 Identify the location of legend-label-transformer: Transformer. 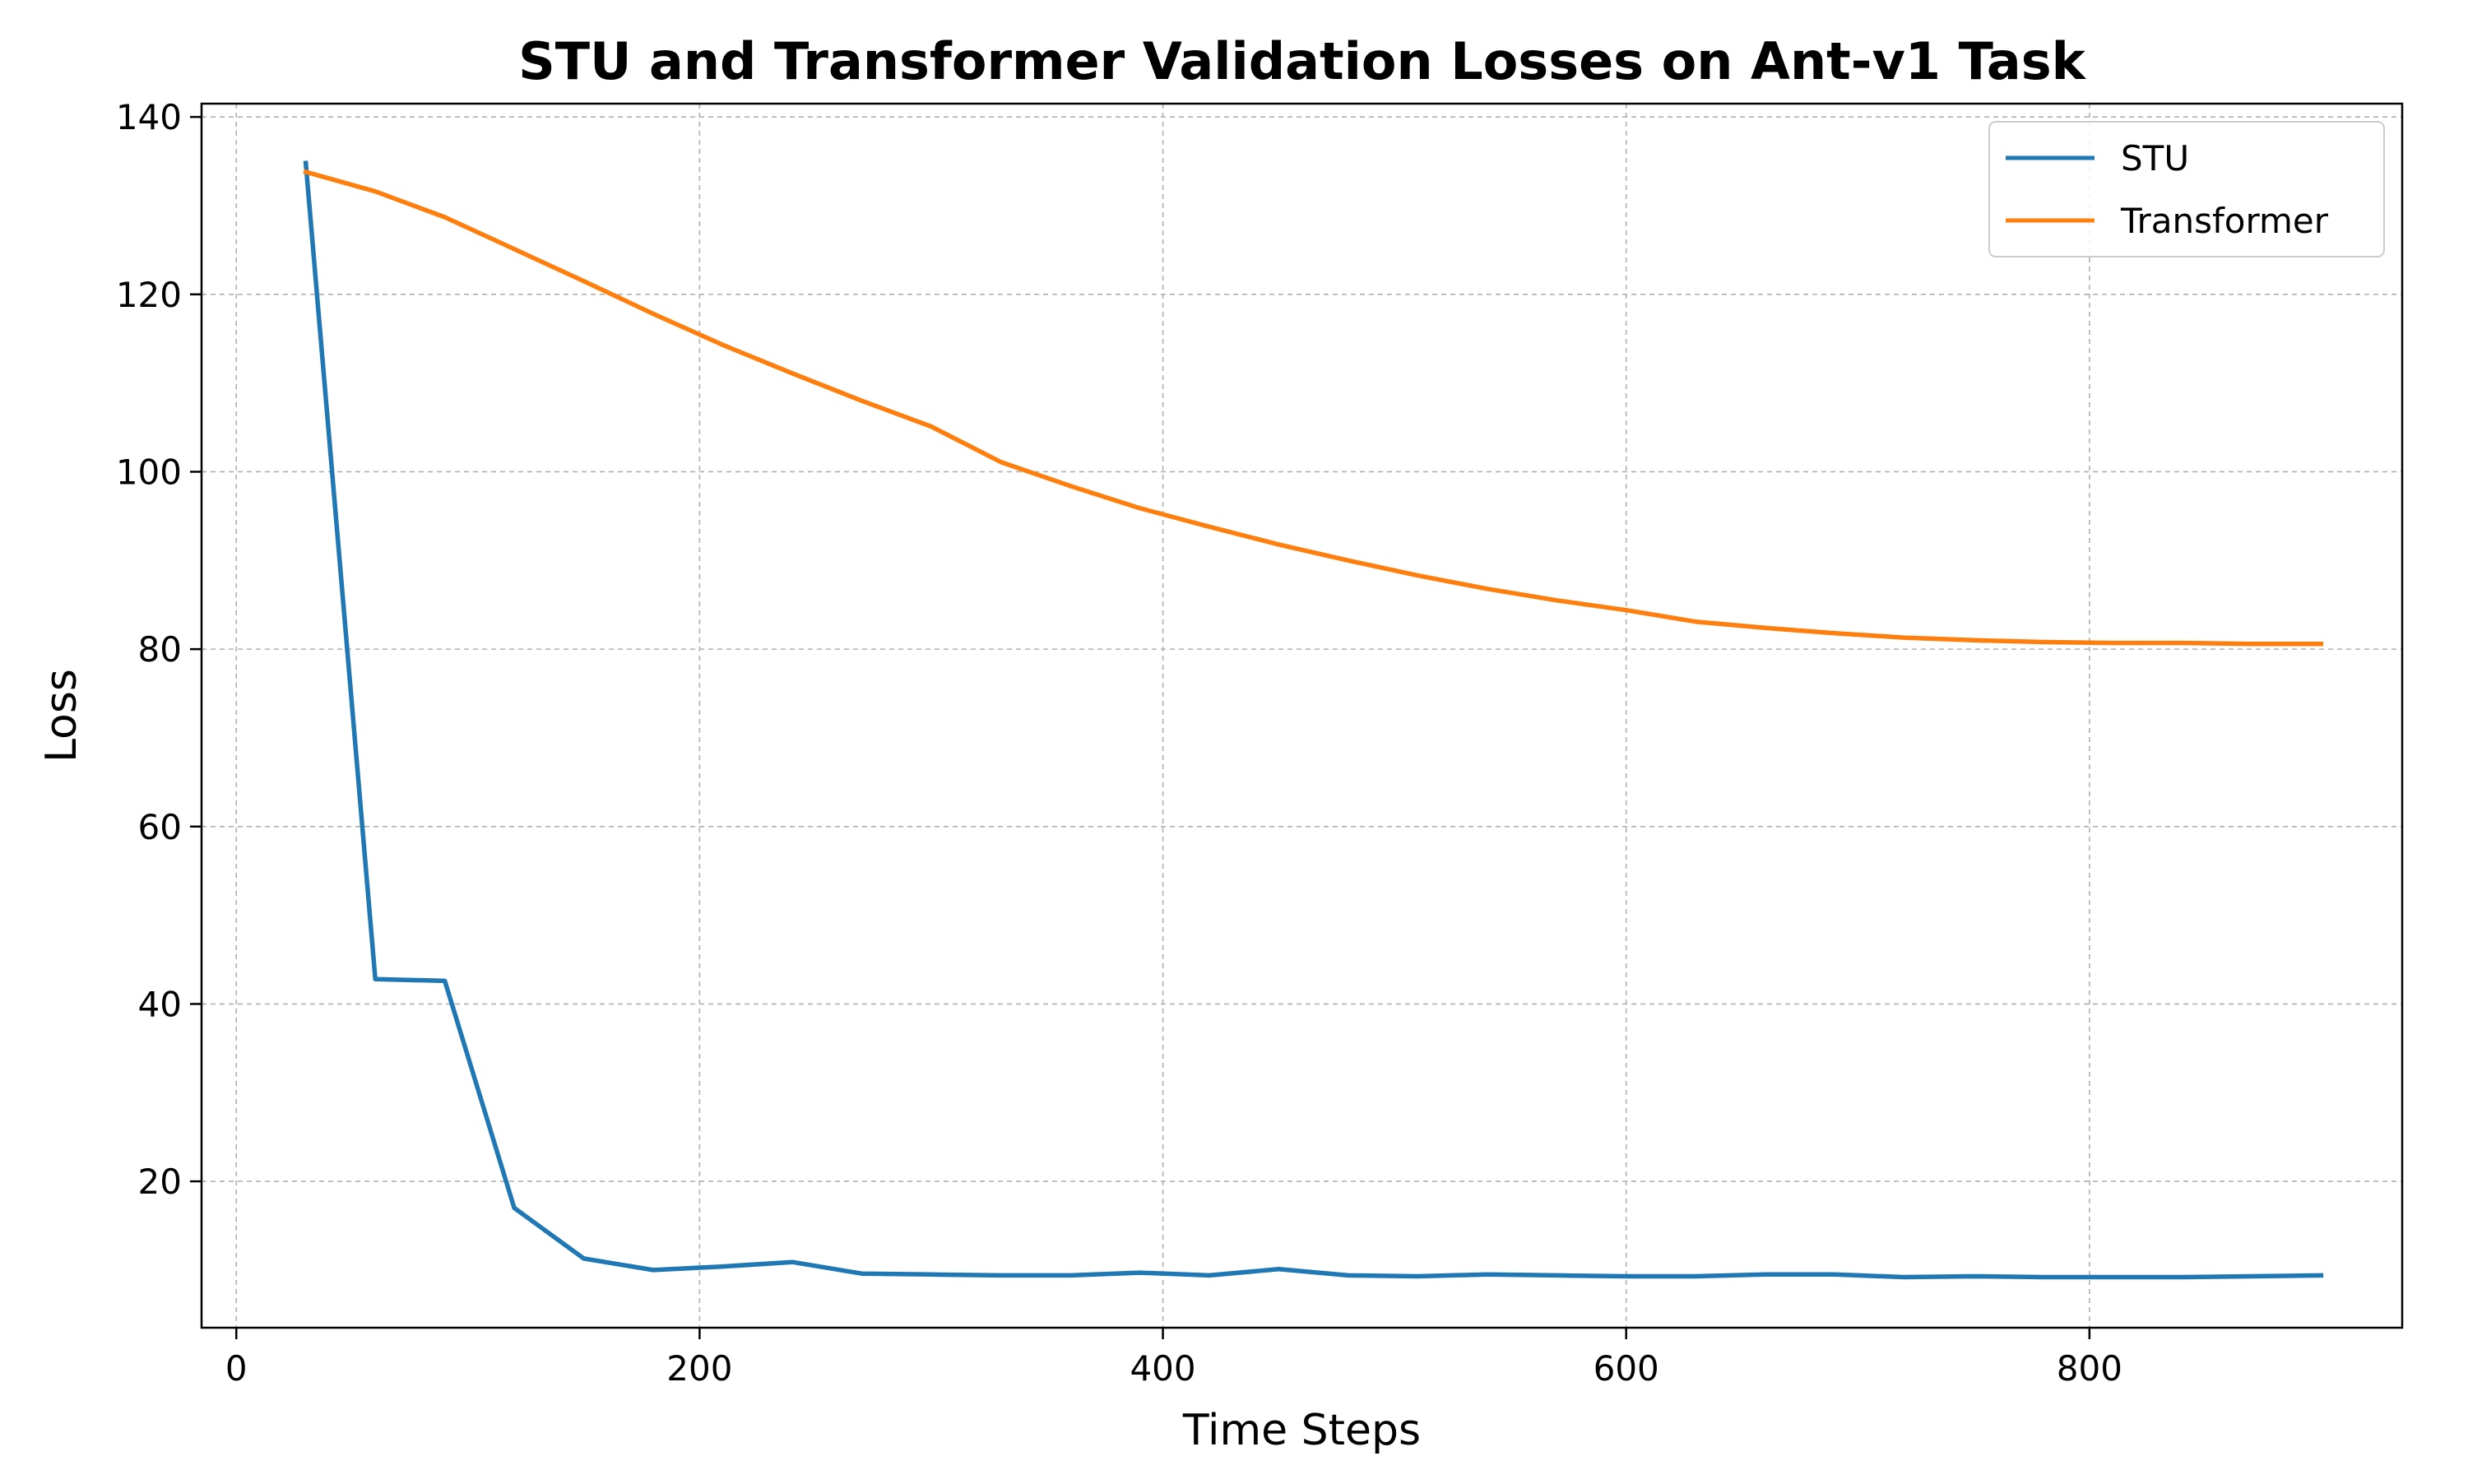
(2224, 221).